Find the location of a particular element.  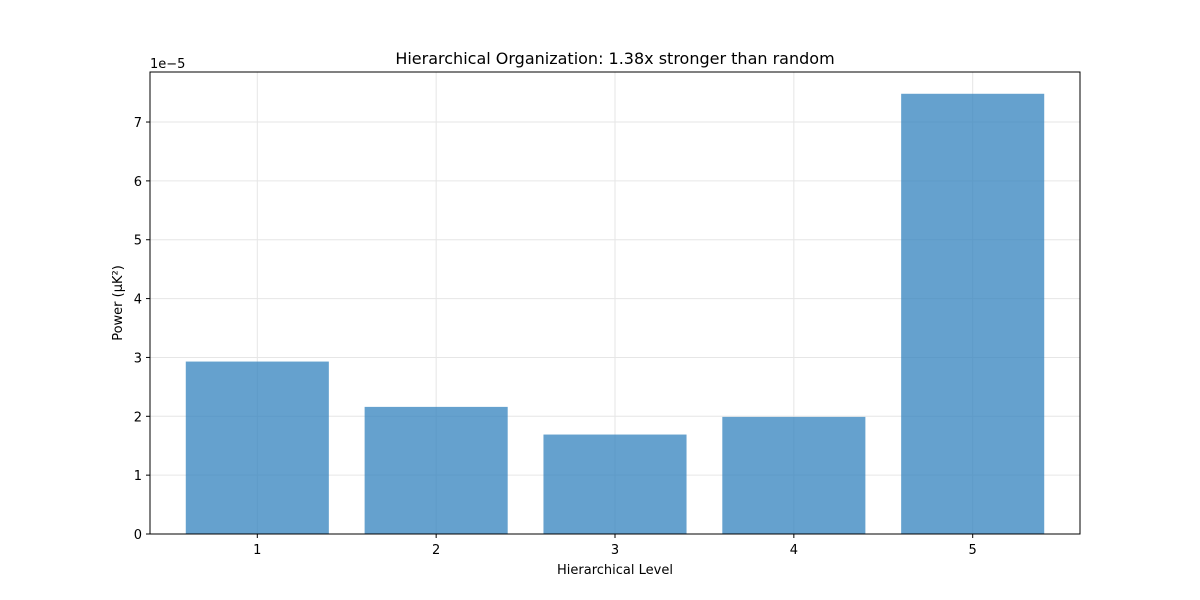

x-tick-label: 5 is located at coordinates (973, 550).